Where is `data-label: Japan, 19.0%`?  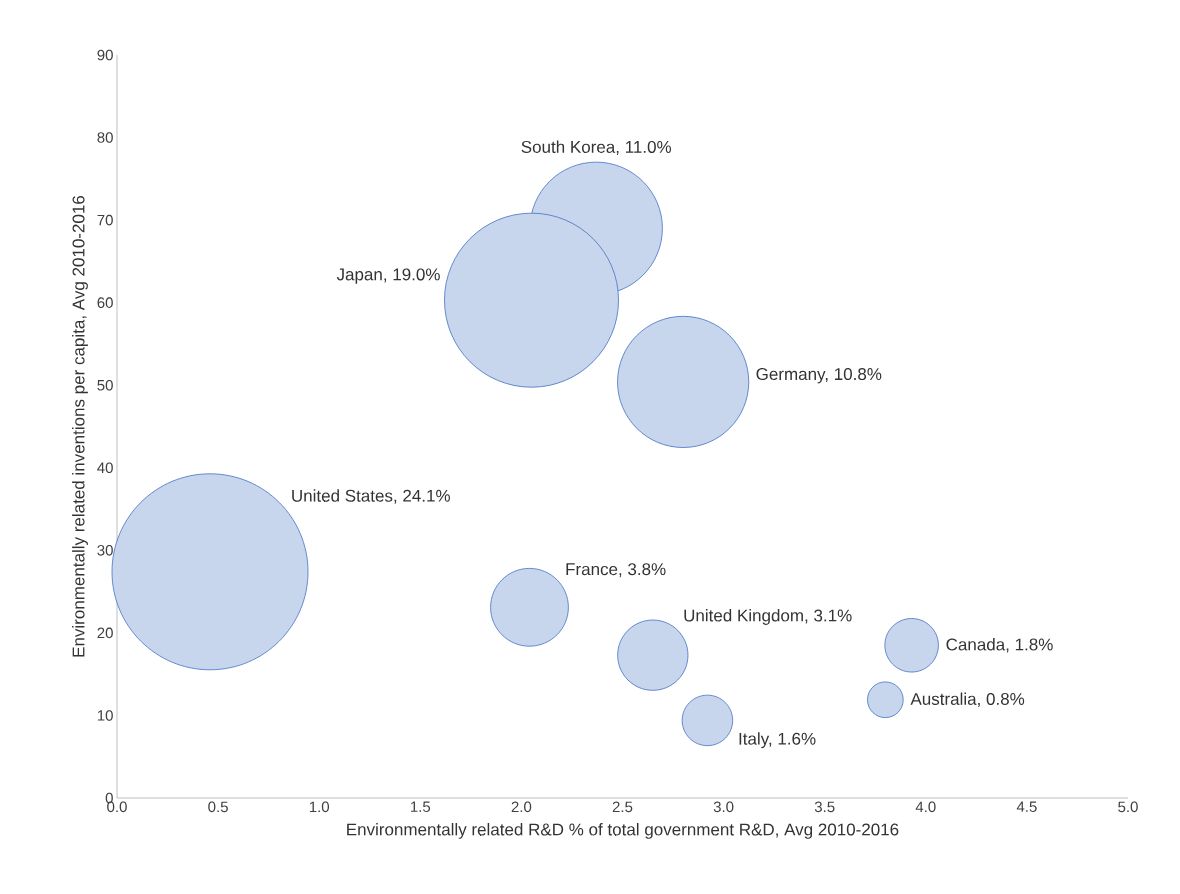
data-label: Japan, 19.0% is located at coordinates (388, 276).